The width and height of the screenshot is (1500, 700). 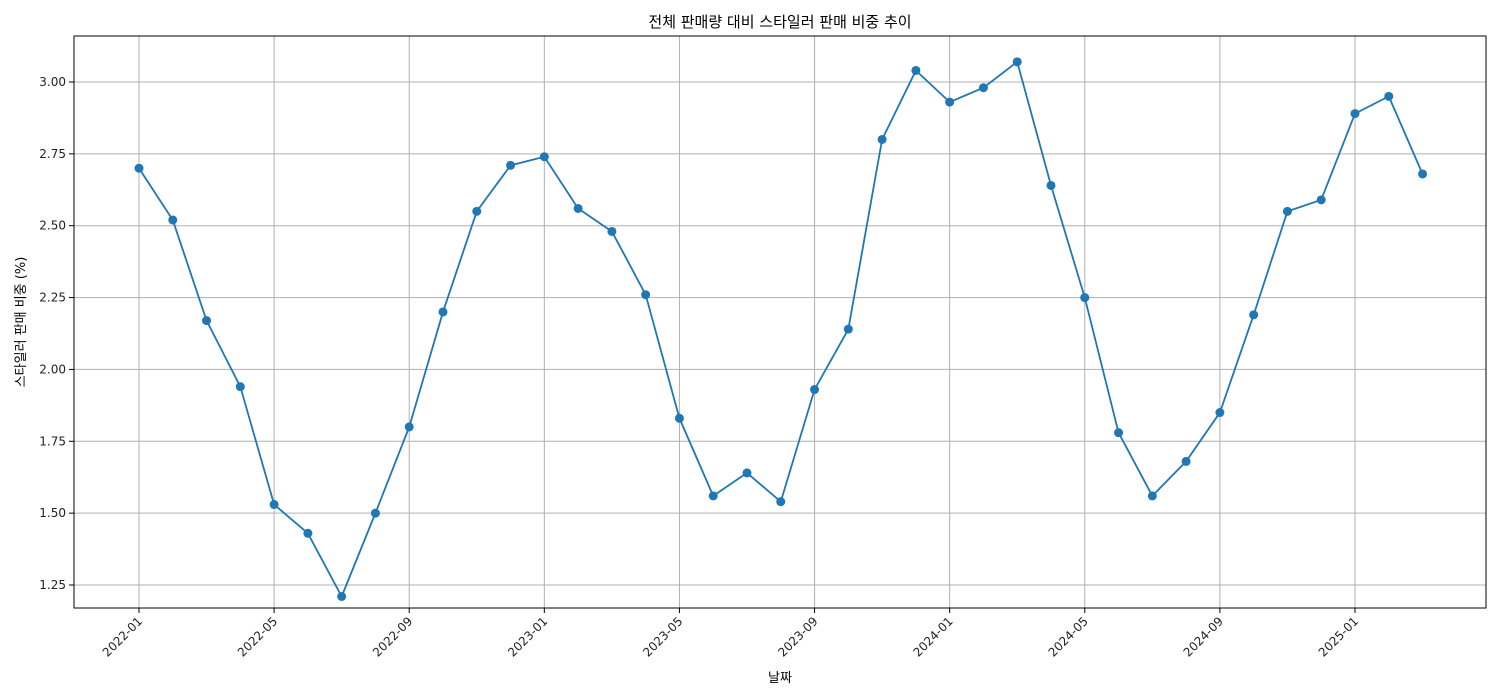 What do you see at coordinates (780, 678) in the screenshot?
I see `x-axis-label: 날짜` at bounding box center [780, 678].